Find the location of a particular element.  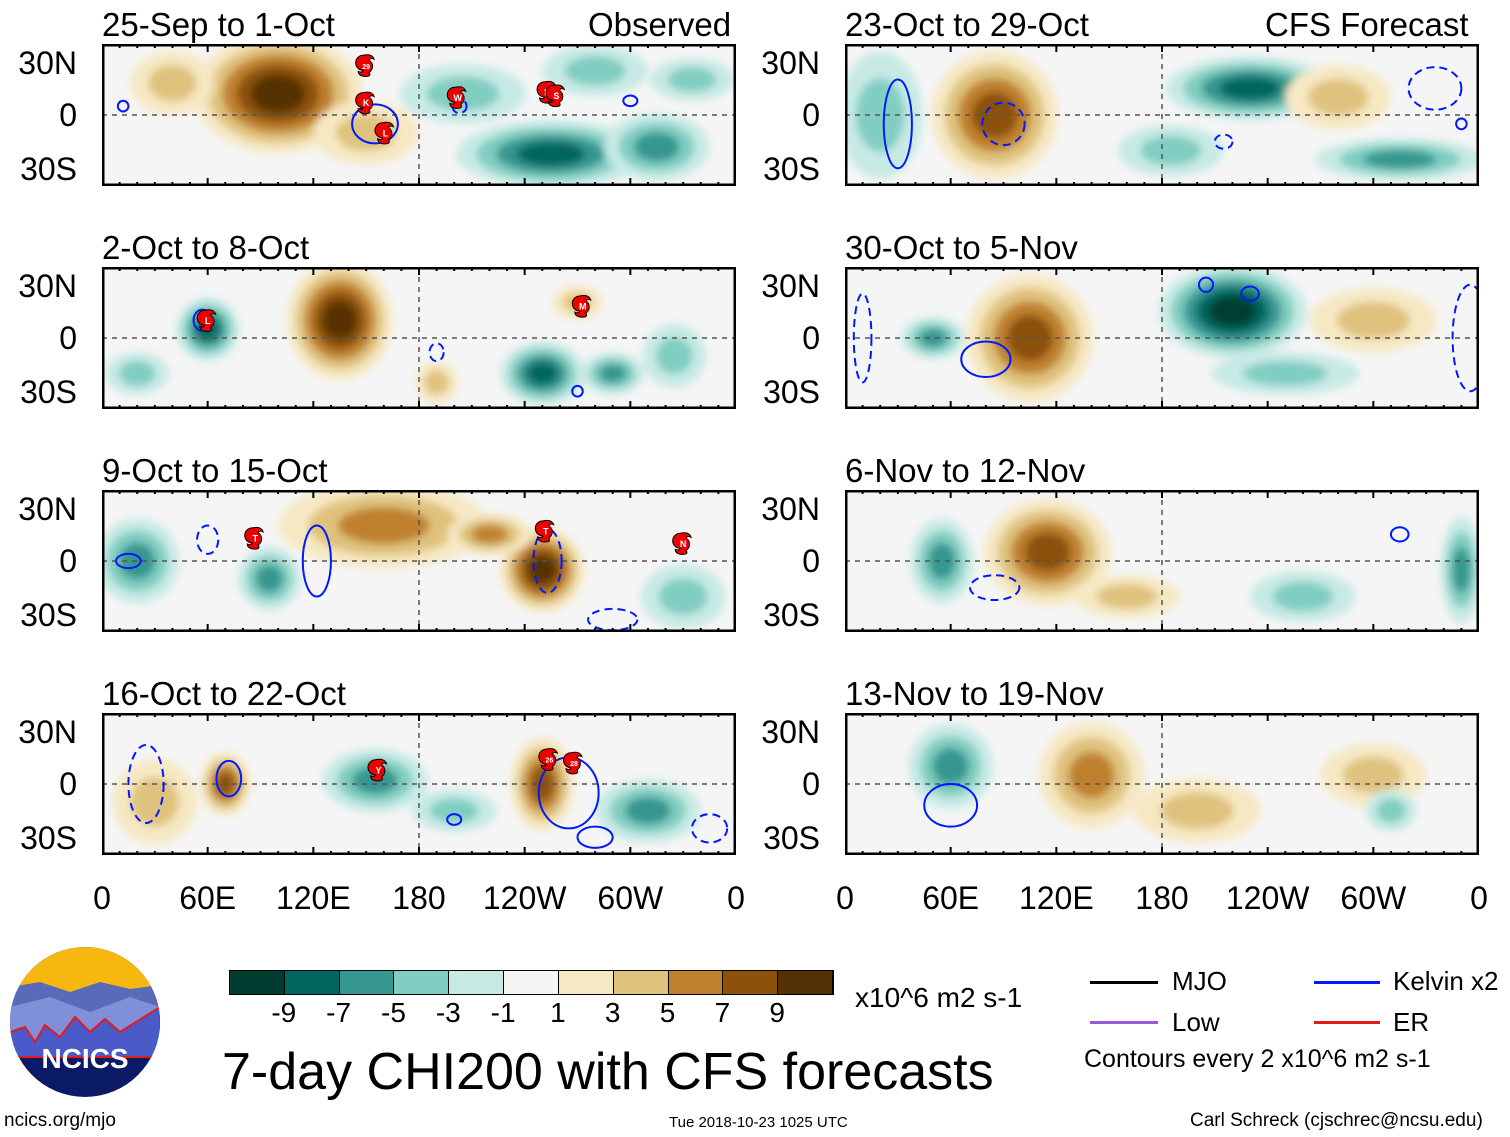

figure-title: 7-day CHI200 with CFS forecasts is located at coordinates (608, 1072).